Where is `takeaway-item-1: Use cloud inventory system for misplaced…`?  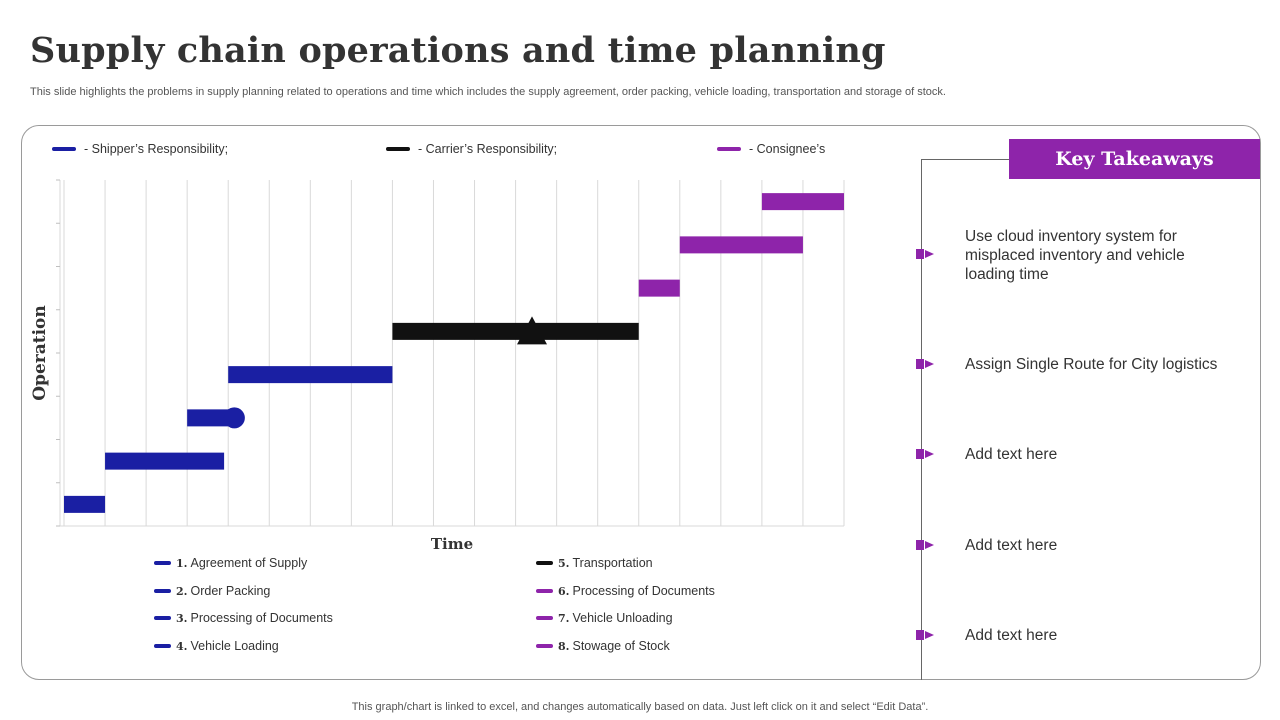
takeaway-item-1: Use cloud inventory system for misplaced… is located at coordinates (1075, 255).